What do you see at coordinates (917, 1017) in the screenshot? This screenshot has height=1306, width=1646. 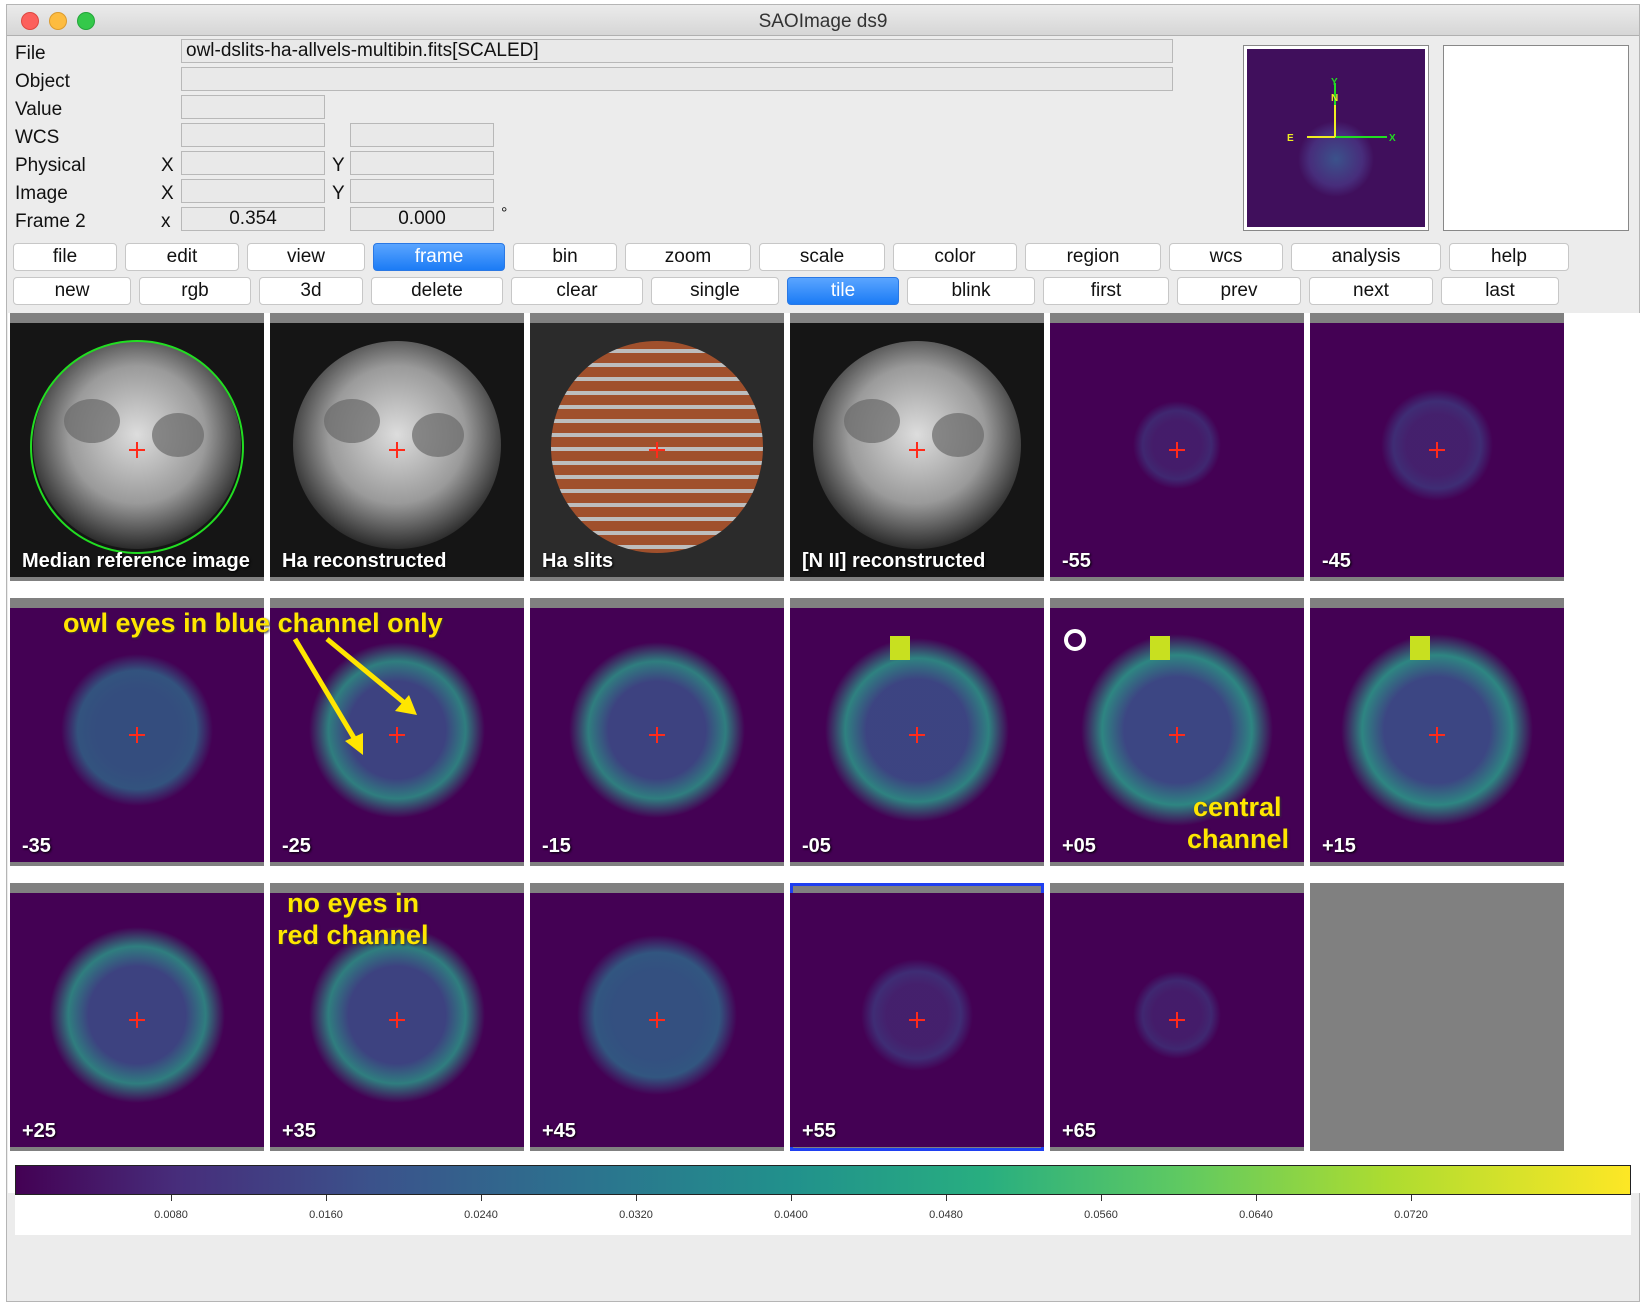 I see `frame-tile: +55` at bounding box center [917, 1017].